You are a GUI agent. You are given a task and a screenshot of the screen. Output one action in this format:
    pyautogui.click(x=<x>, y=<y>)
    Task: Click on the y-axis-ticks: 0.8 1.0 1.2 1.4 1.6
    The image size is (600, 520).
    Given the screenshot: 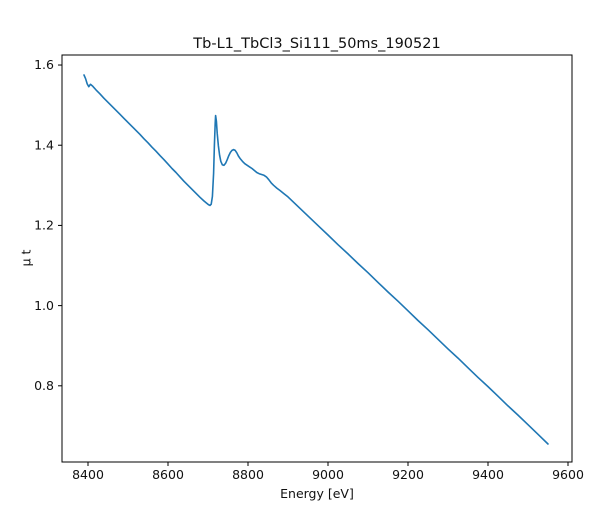 What is the action you would take?
    pyautogui.click(x=48, y=225)
    